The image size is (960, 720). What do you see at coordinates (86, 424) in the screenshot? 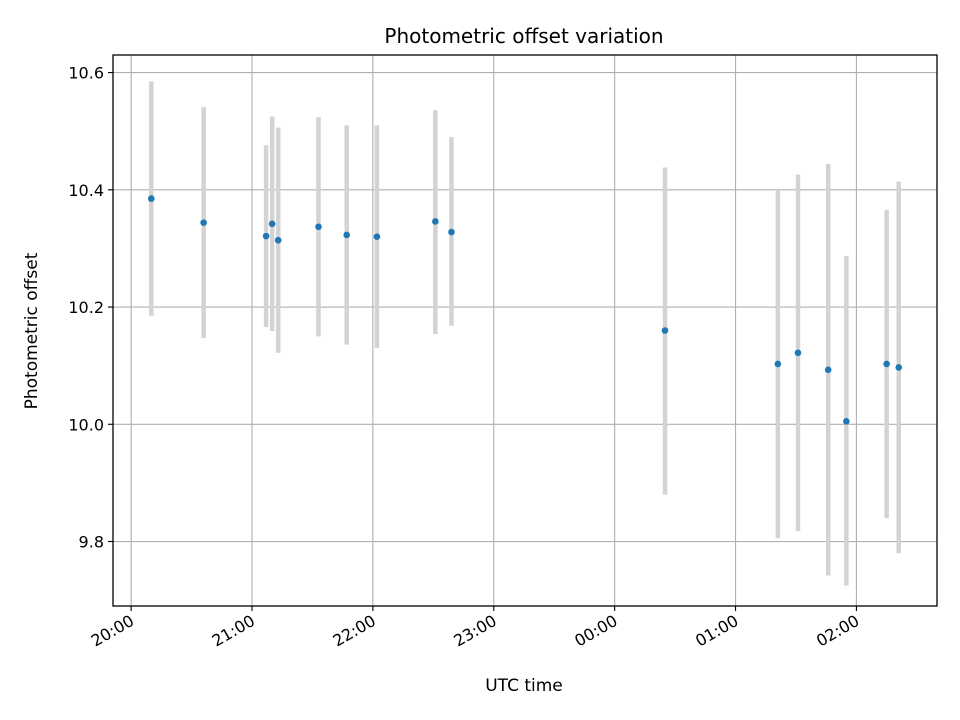
I see `y-tick-label: 10.0` at bounding box center [86, 424].